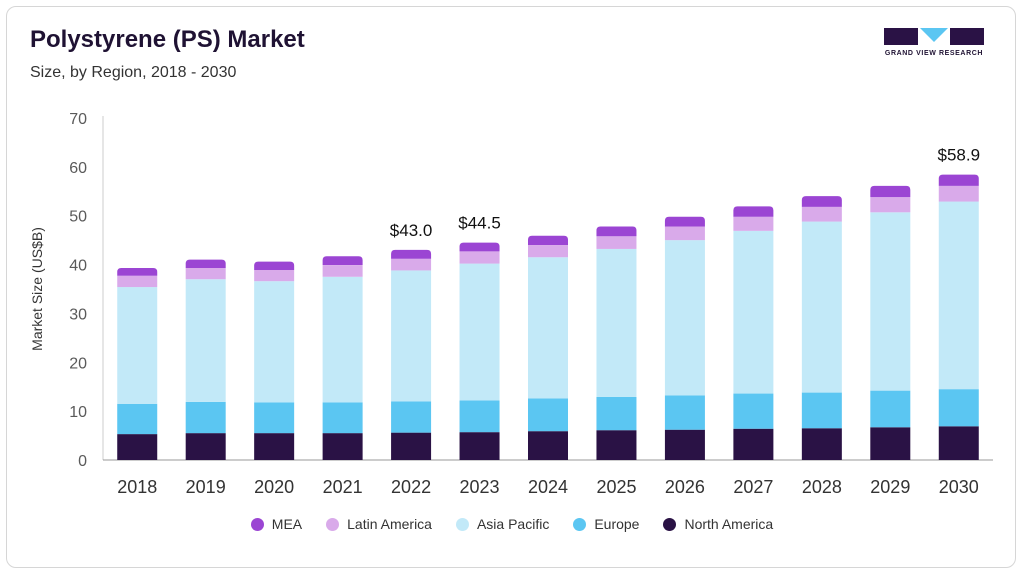 Image resolution: width=1024 pixels, height=576 pixels. I want to click on y-tick-label: 50, so click(78, 217).